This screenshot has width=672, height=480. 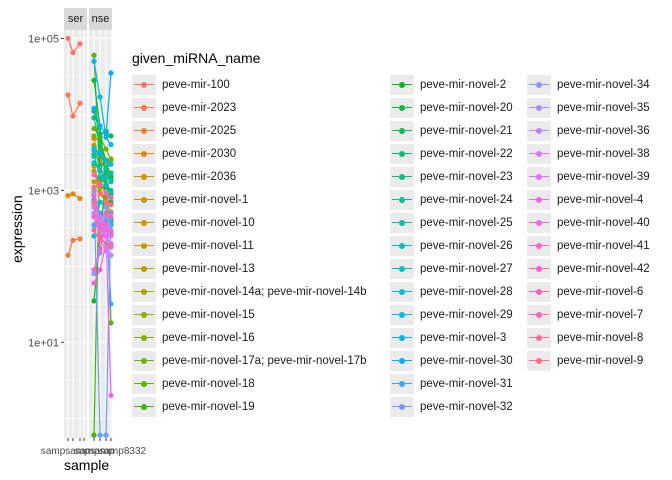 I want to click on legend-label: peve-mir-novel-23, so click(x=466, y=176).